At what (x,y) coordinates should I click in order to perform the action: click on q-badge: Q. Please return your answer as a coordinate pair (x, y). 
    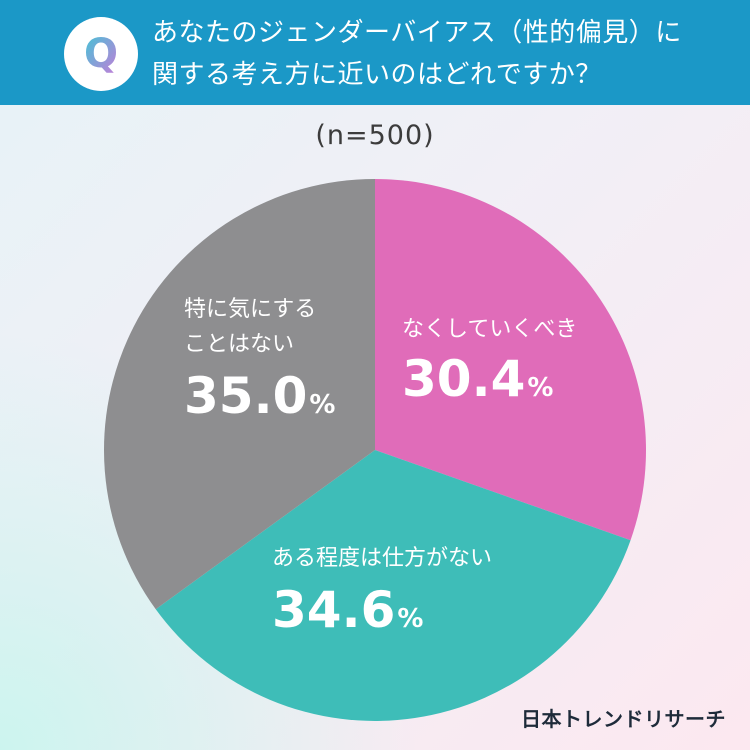
    Looking at the image, I should click on (101, 54).